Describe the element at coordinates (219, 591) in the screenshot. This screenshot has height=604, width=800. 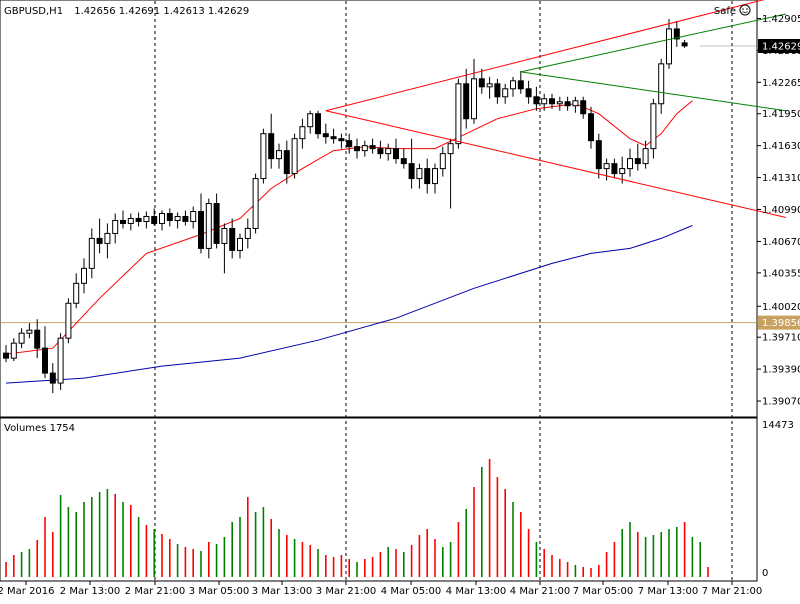
I see `time-tick-label: 3 Mar 05:00` at that location.